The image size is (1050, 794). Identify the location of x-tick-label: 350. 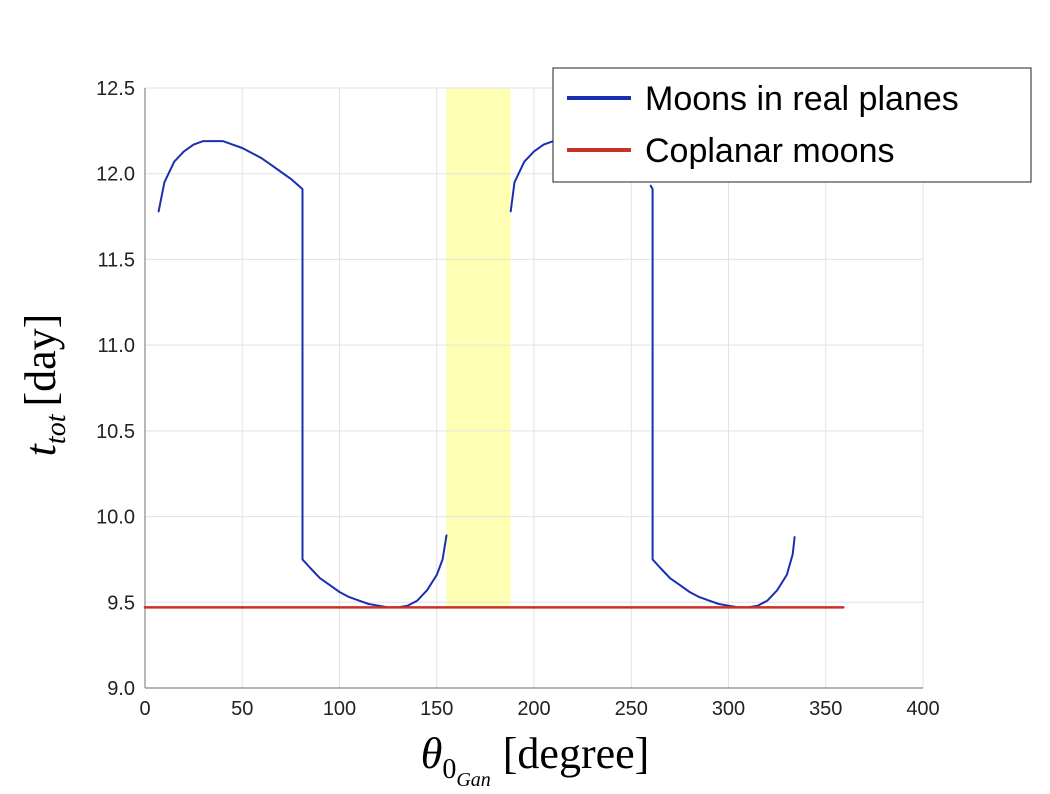
(825, 709).